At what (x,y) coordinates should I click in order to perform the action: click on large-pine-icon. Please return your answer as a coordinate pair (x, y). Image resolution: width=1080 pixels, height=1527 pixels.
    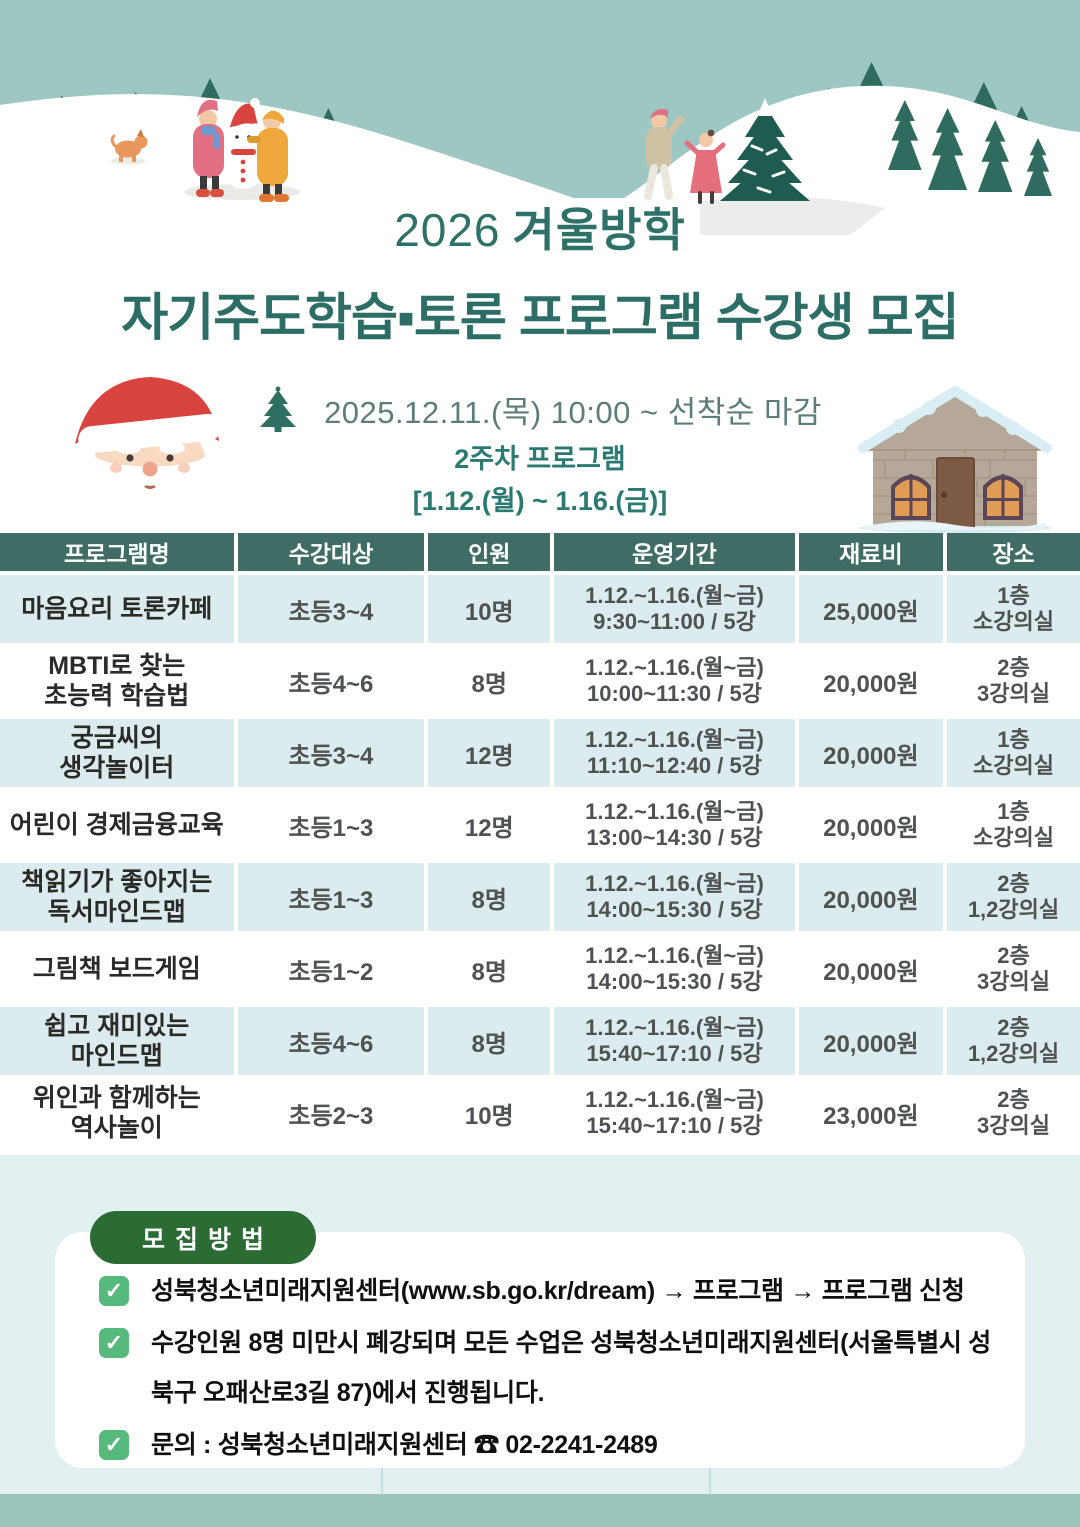
    Looking at the image, I should click on (765, 149).